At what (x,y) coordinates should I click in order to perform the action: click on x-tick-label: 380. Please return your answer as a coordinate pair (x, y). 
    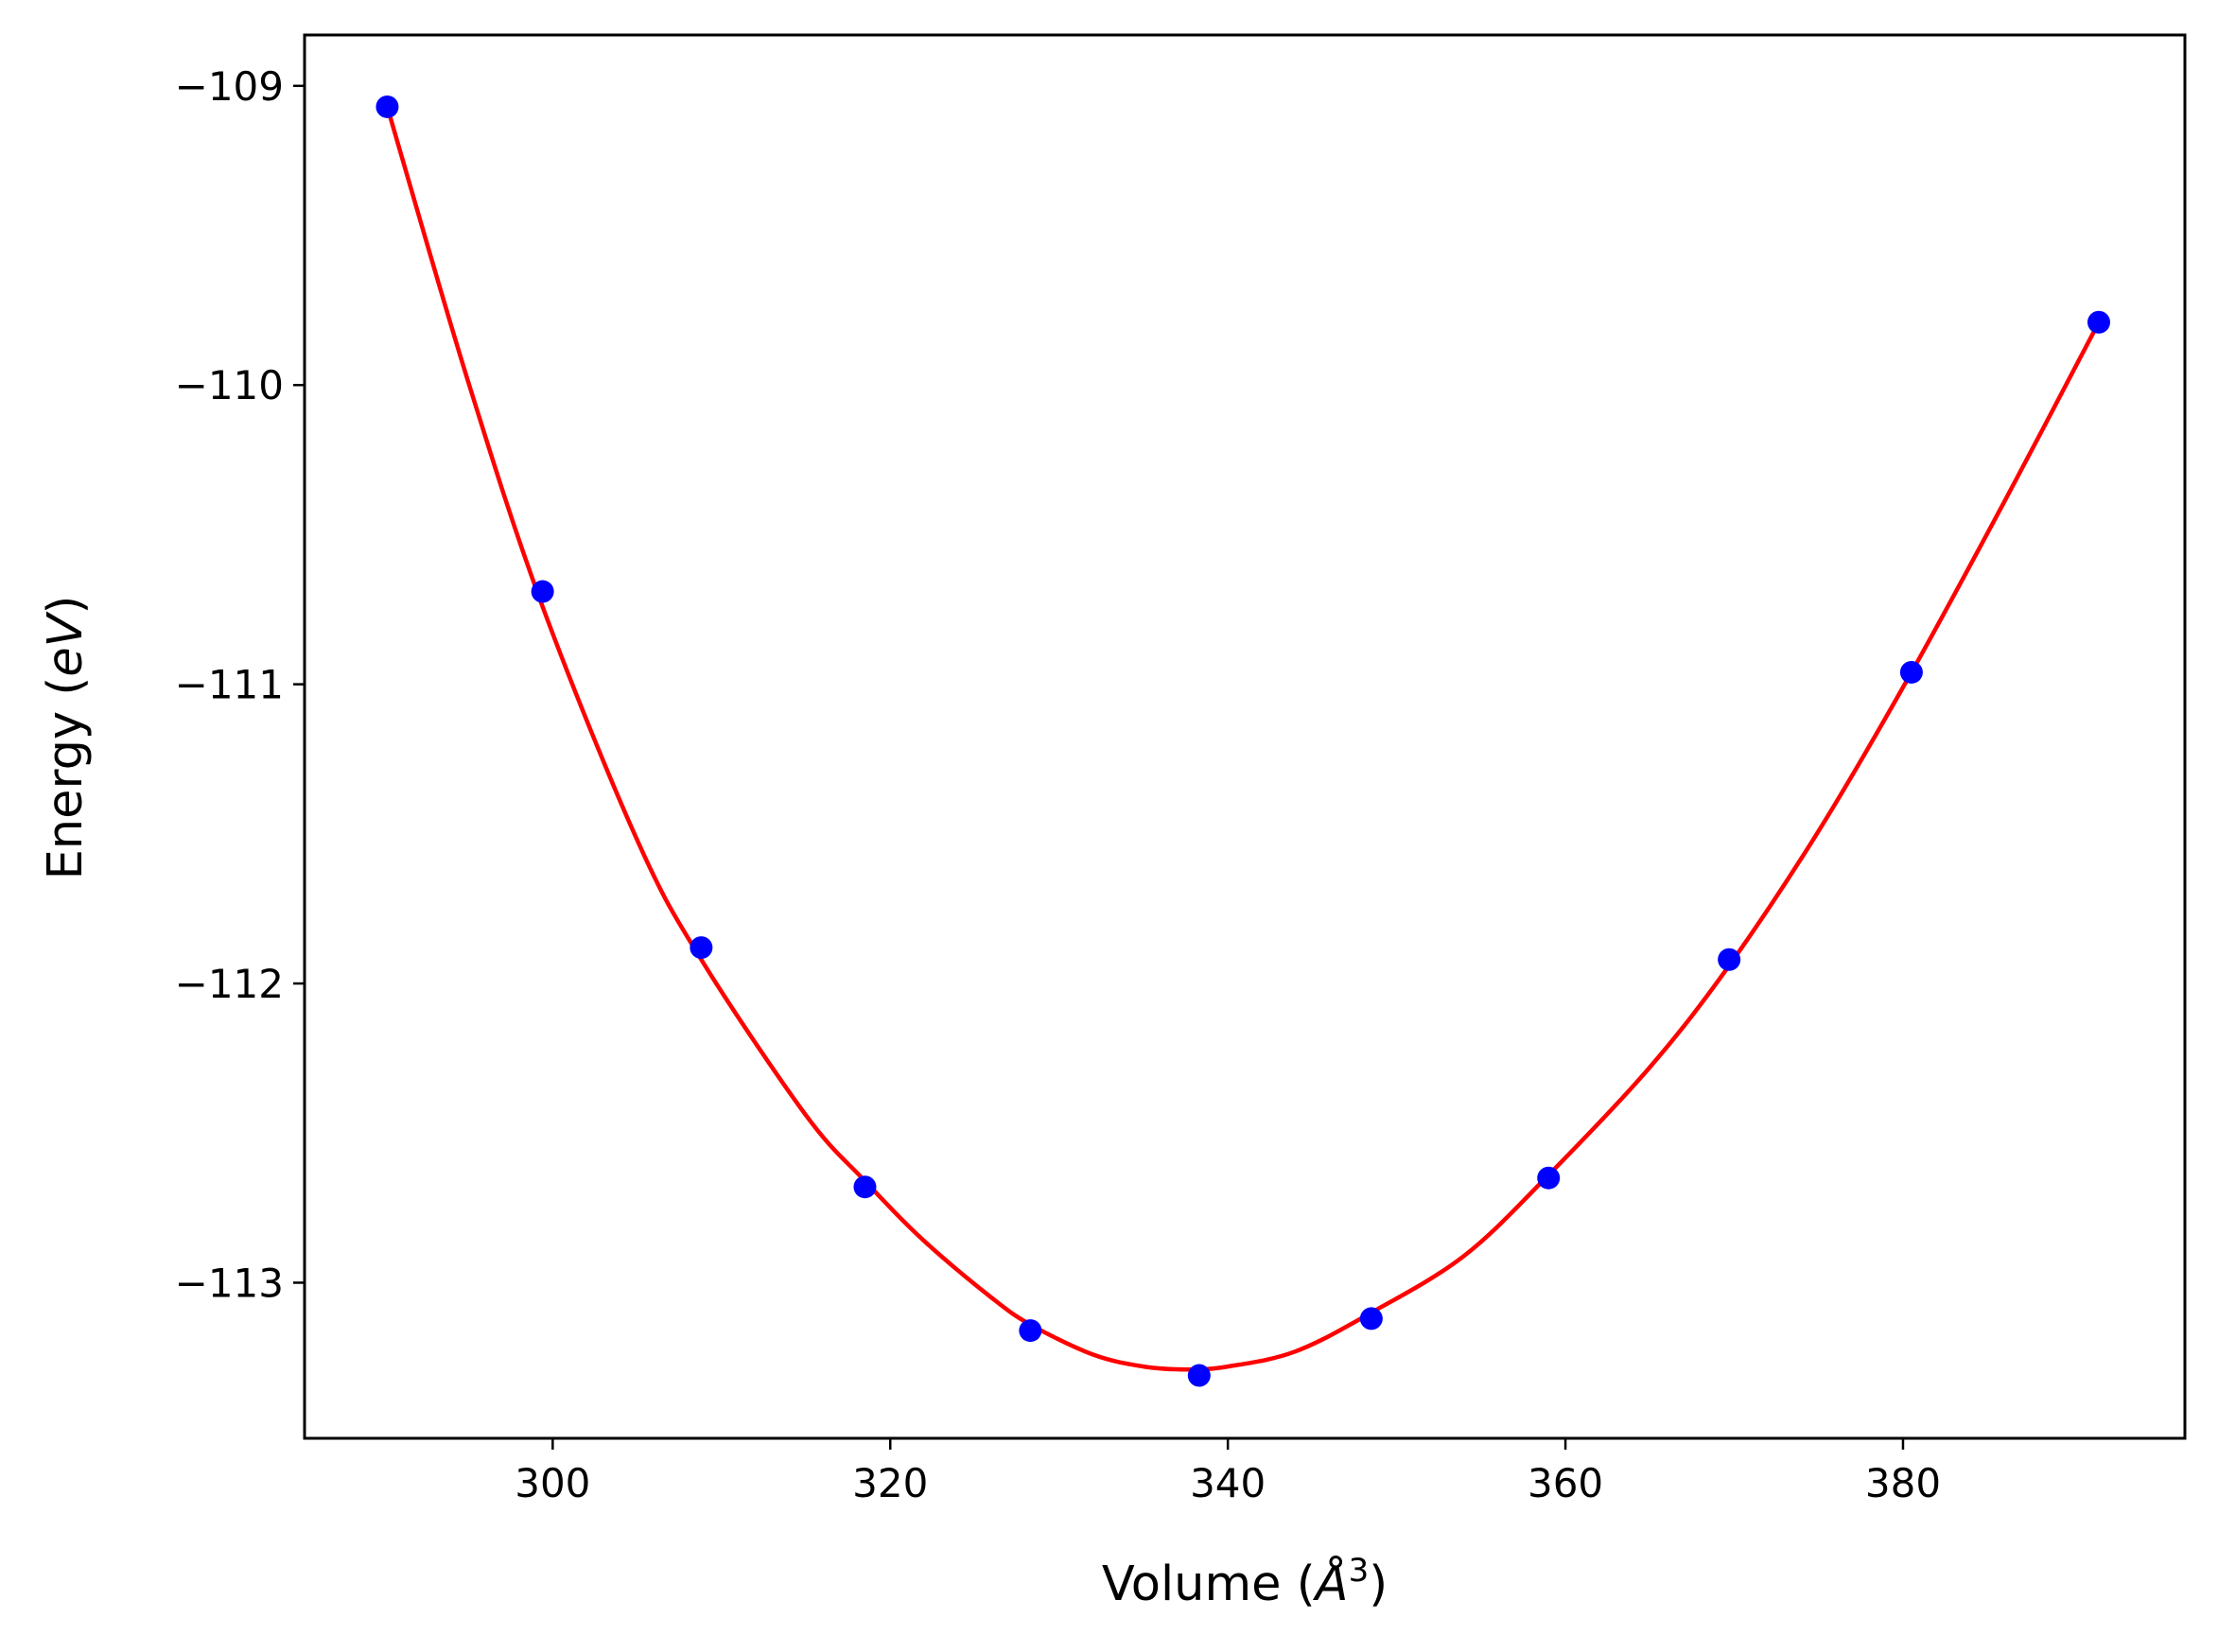
    Looking at the image, I should click on (1903, 1483).